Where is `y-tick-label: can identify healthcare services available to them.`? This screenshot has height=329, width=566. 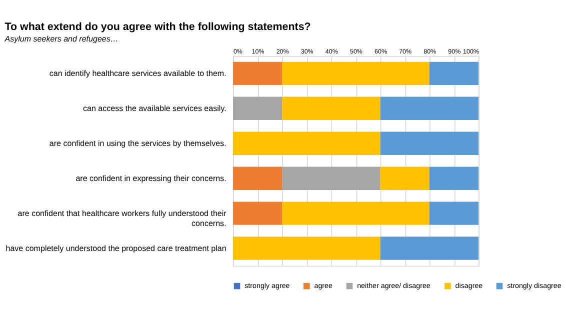
y-tick-label: can identify healthcare services available to them. is located at coordinates (137, 73).